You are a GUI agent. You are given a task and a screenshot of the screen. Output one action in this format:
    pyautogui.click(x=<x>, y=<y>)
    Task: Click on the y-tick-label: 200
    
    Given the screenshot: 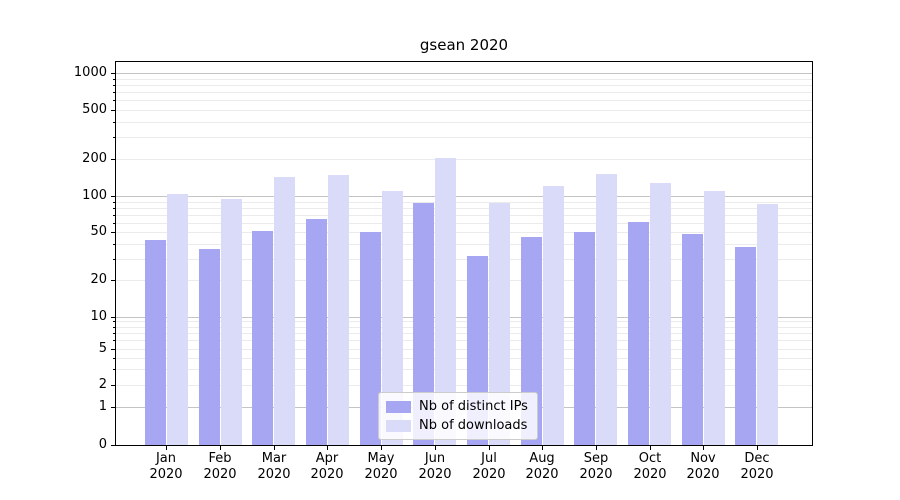 What is the action you would take?
    pyautogui.click(x=94, y=158)
    